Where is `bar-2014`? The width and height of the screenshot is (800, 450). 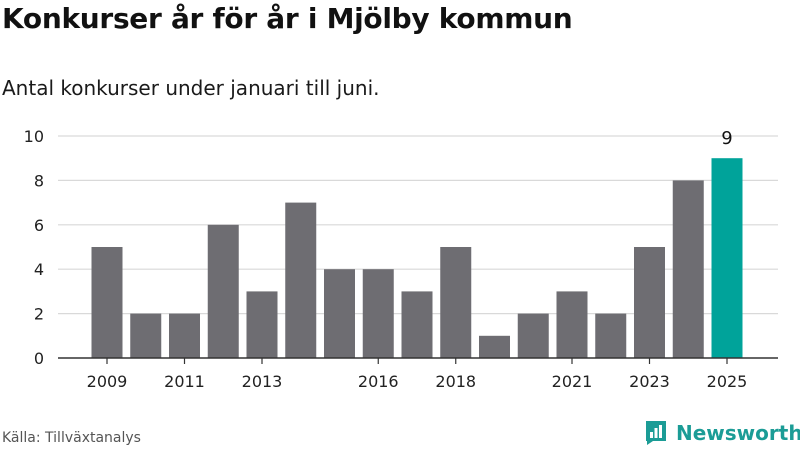
bar-2014 is located at coordinates (301, 280).